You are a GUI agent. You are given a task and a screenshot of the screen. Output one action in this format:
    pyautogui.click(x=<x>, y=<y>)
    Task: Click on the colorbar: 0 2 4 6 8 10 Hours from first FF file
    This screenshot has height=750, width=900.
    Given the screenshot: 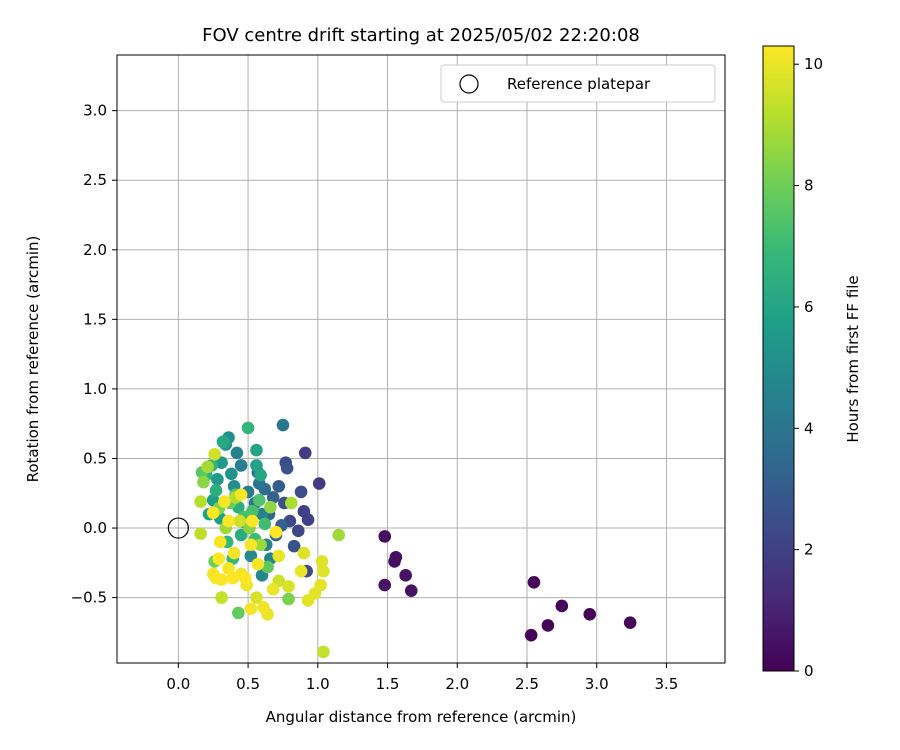 What is the action you would take?
    pyautogui.click(x=812, y=362)
    